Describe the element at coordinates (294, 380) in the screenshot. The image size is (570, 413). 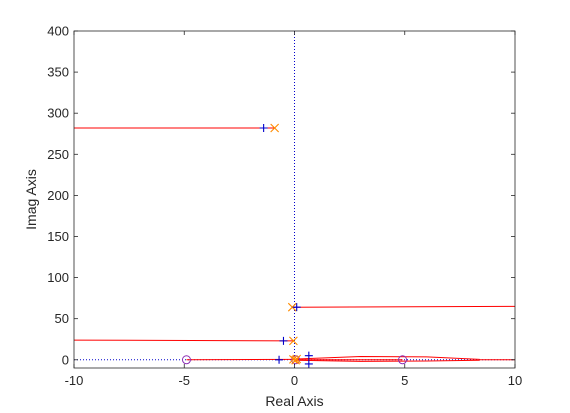
I see `x-tick-label: 0` at that location.